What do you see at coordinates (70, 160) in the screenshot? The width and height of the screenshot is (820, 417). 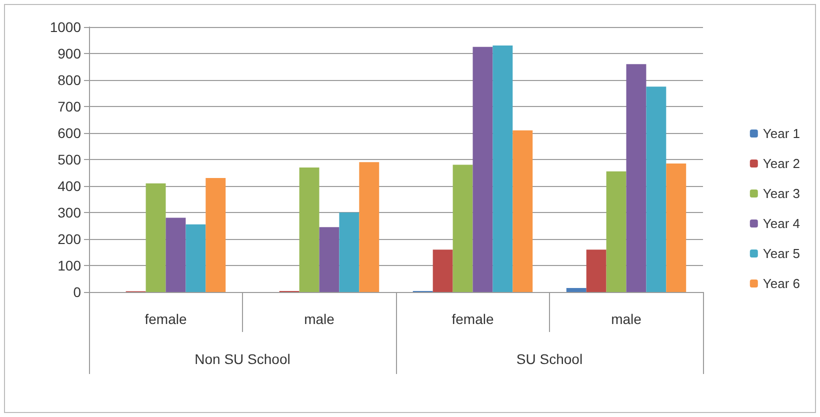 I see `y-tick-label: 500` at bounding box center [70, 160].